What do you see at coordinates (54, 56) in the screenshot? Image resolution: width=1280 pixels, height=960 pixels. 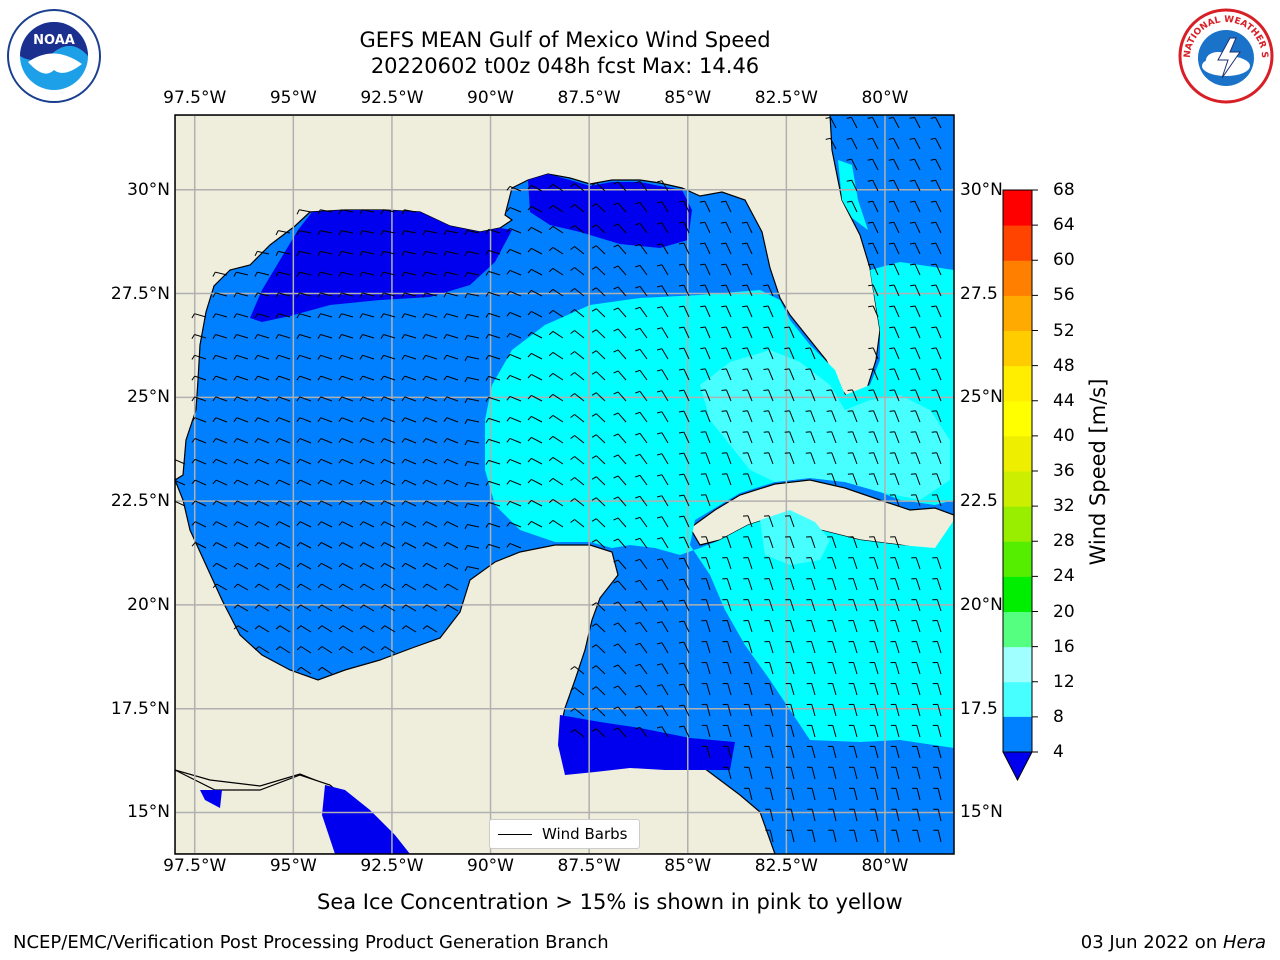 I see `noaa-logo-icon: NOAA` at bounding box center [54, 56].